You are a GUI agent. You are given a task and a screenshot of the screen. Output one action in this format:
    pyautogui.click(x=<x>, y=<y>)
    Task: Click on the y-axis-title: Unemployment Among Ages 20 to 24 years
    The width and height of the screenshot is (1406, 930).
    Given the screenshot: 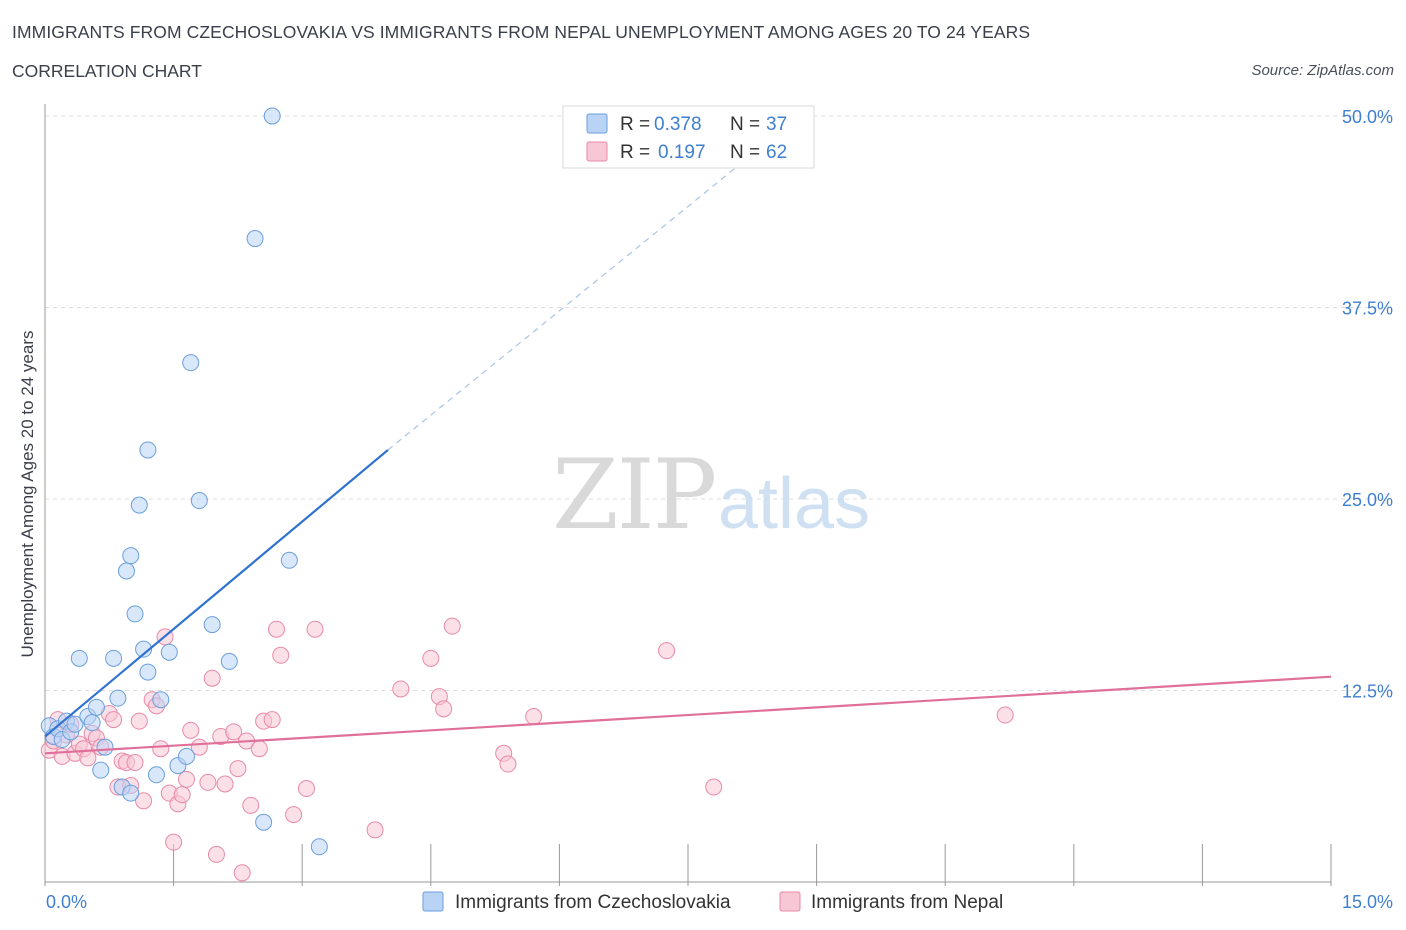 What is the action you would take?
    pyautogui.click(x=27, y=494)
    